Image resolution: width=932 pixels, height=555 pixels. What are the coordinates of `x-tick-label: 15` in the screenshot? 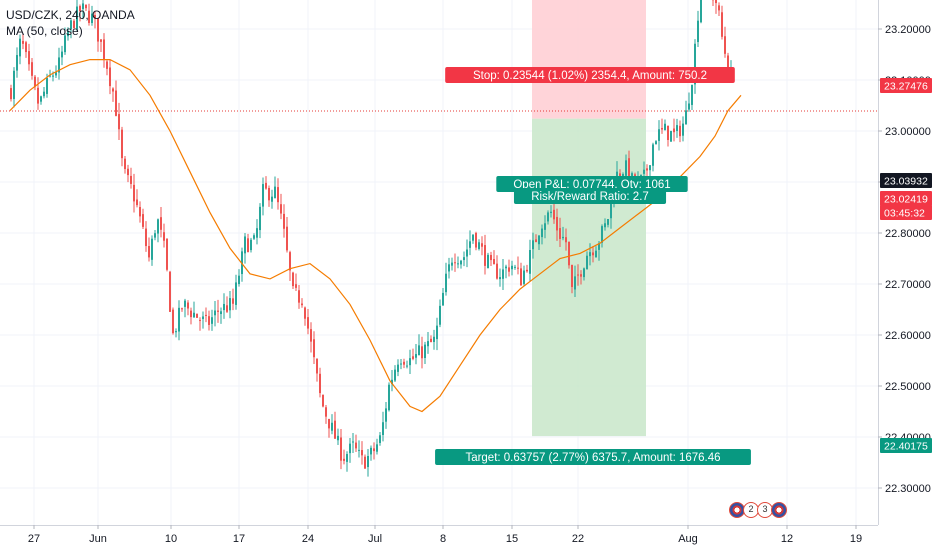 It's located at (512, 539).